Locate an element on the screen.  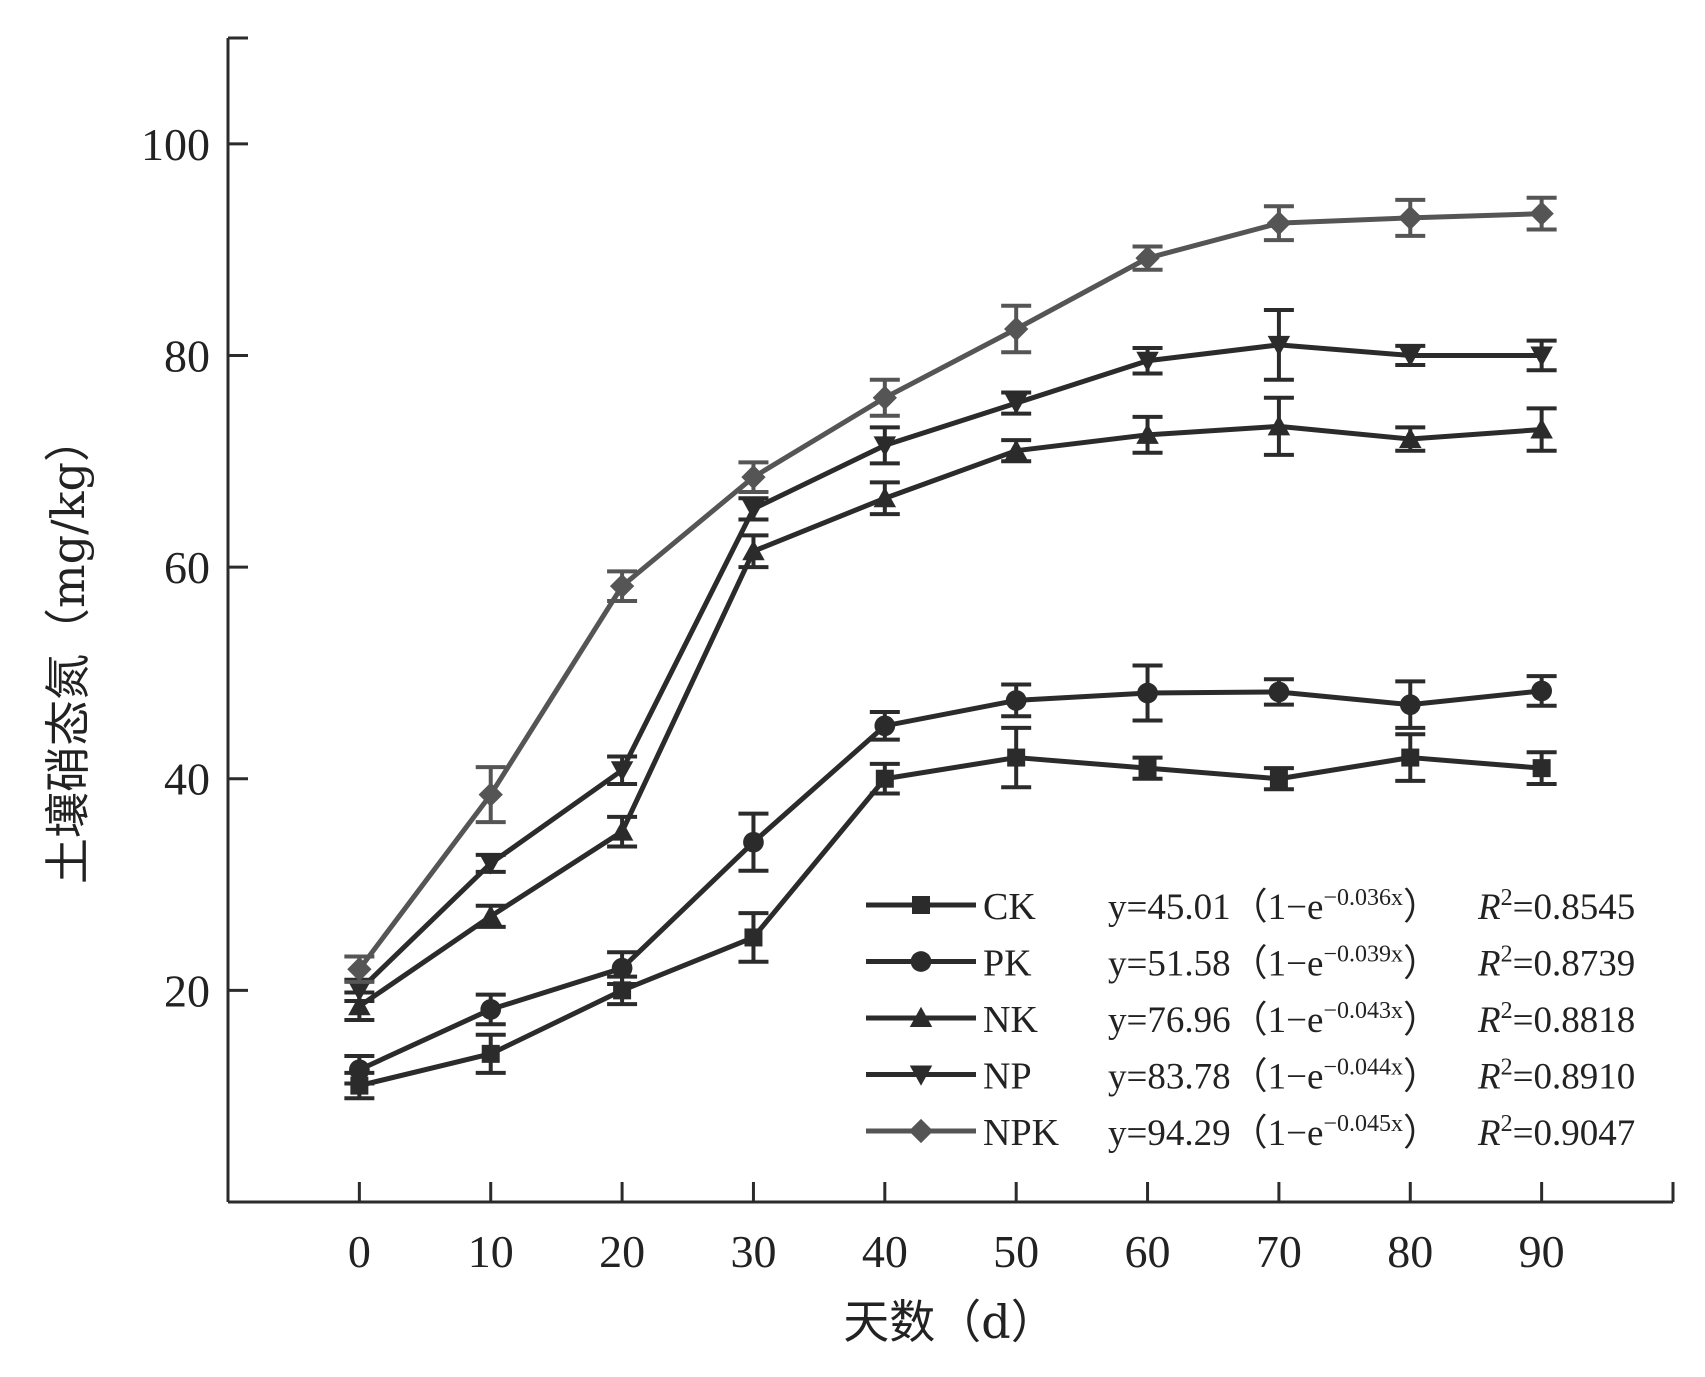
fit-exponent: −0.043x is located at coordinates (1363, 1011).